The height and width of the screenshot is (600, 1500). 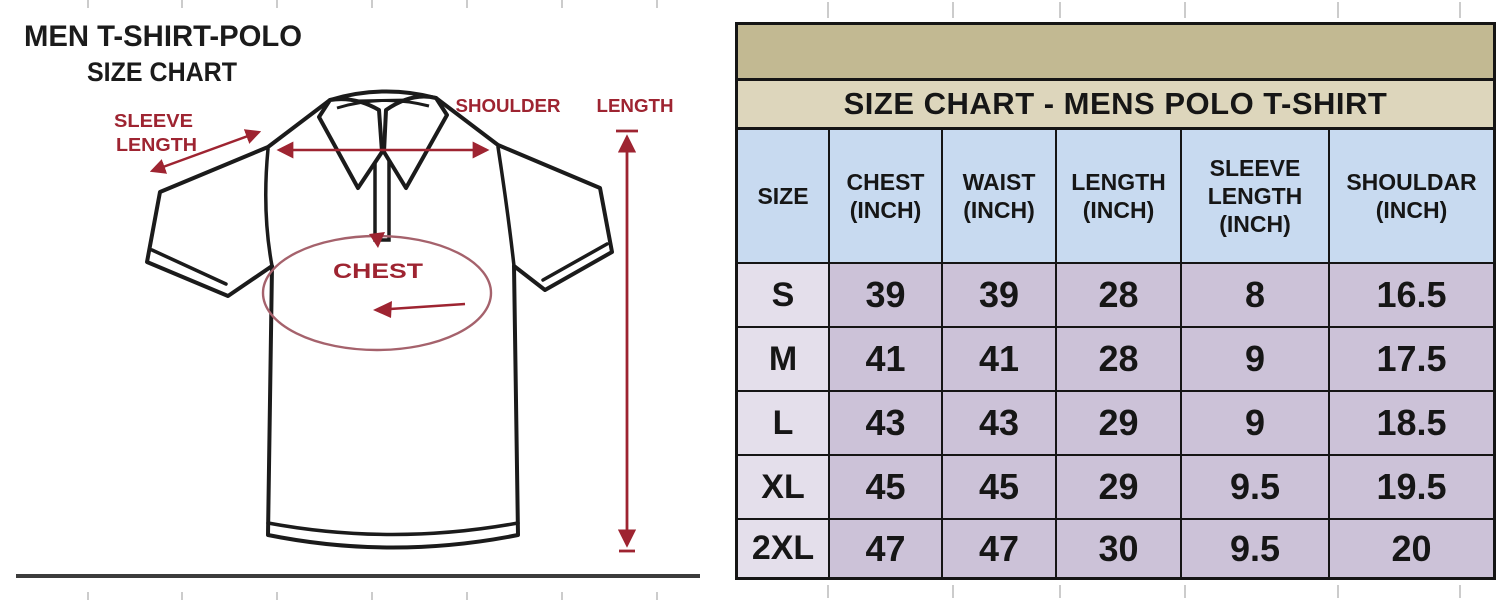 What do you see at coordinates (635, 106) in the screenshot?
I see `length-label: LENGTH` at bounding box center [635, 106].